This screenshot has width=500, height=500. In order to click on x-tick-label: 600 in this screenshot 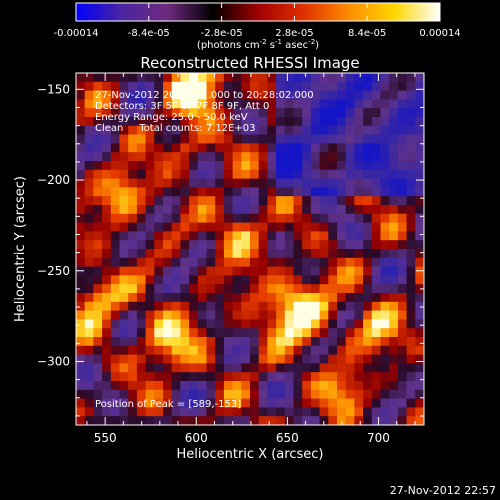, I will do `click(196, 438)`.